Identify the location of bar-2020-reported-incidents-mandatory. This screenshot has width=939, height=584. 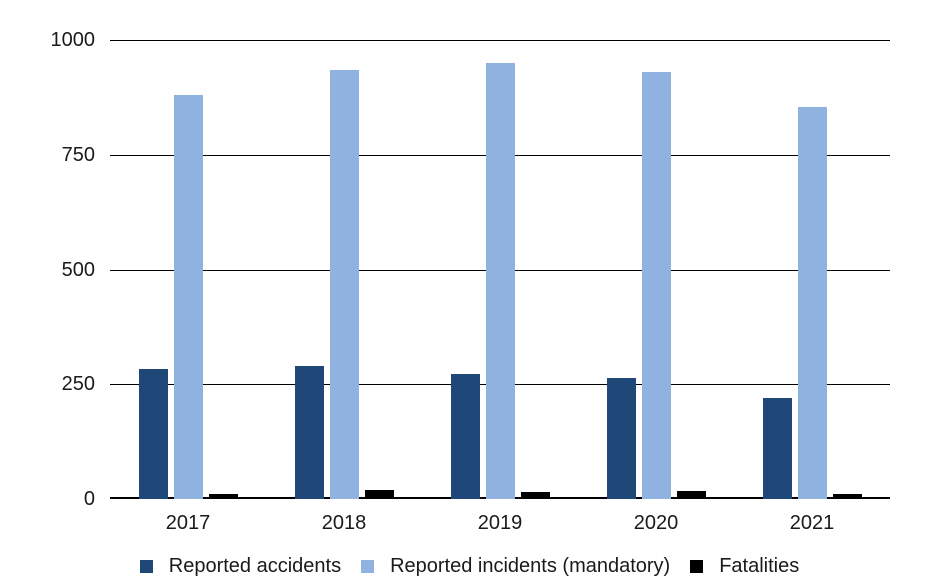
(656, 285).